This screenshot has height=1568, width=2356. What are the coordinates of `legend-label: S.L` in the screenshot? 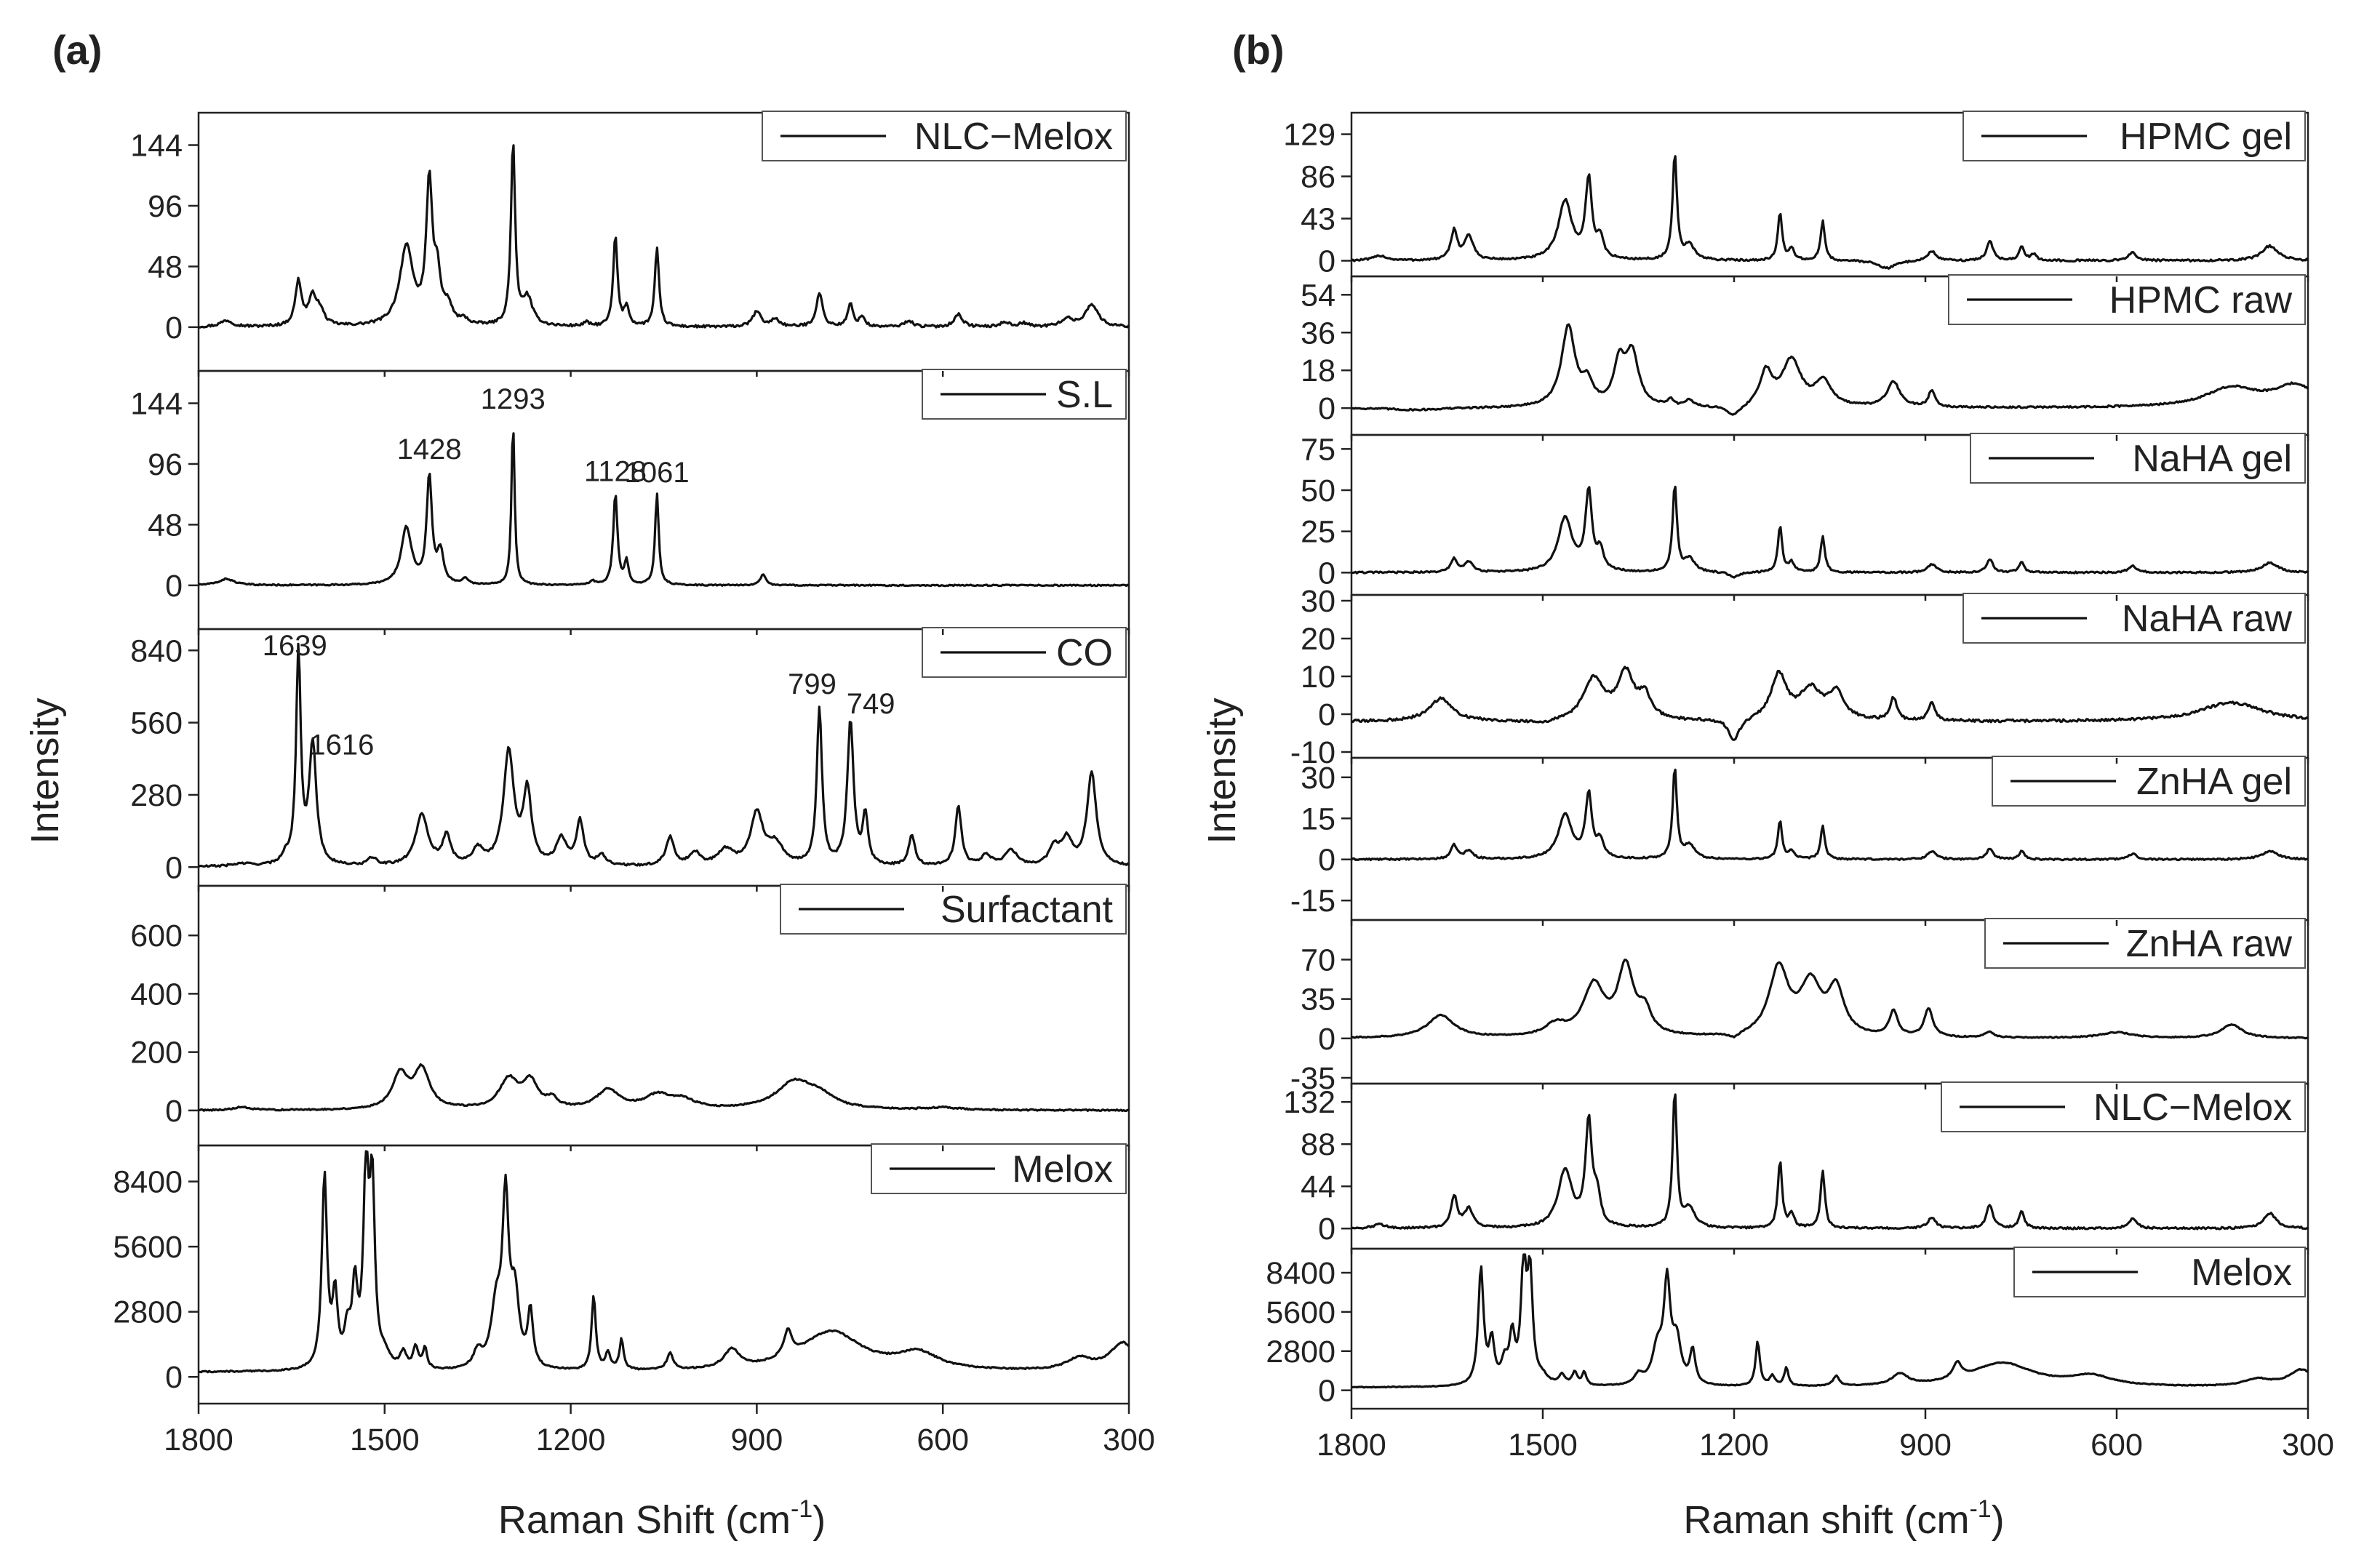 It's located at (1084, 395).